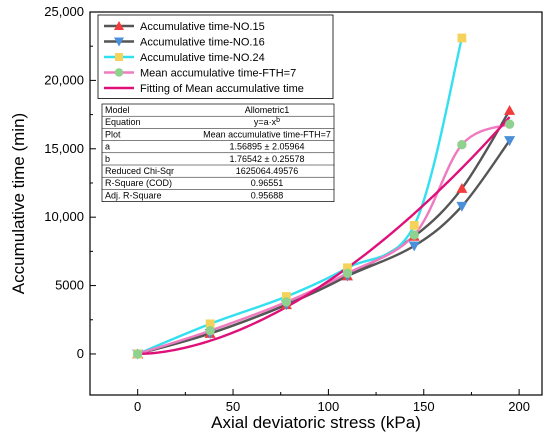  What do you see at coordinates (316, 422) in the screenshot?
I see `x-axis-title: Axial deviatoric stress (kPa)` at bounding box center [316, 422].